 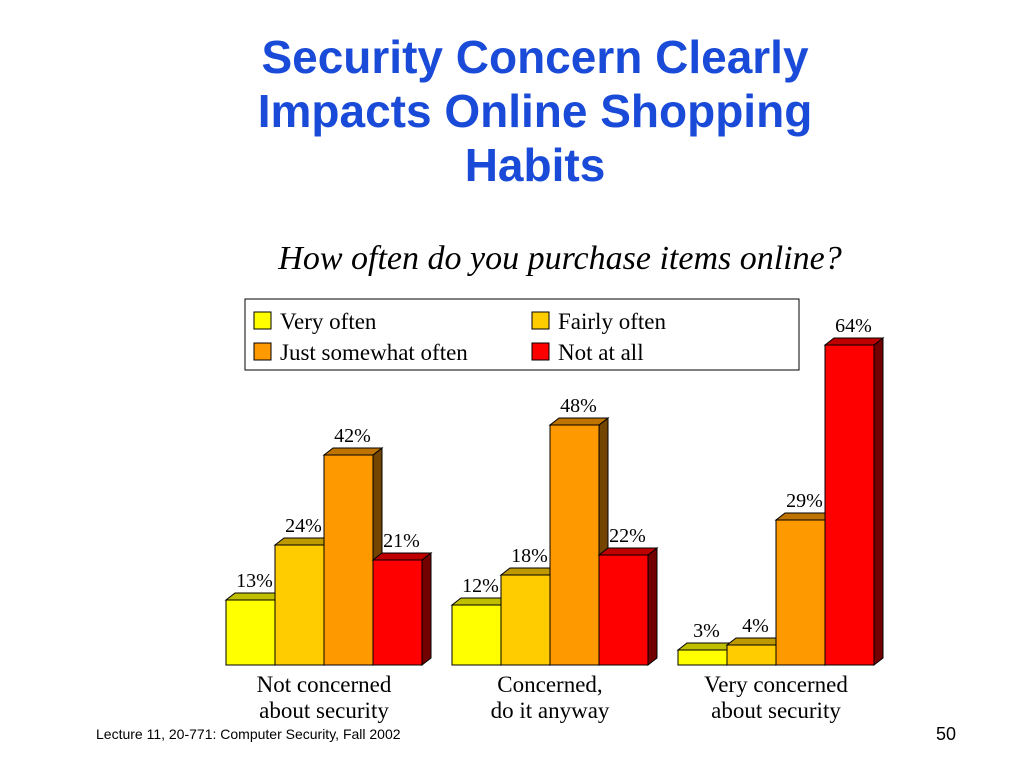 I want to click on legend, so click(x=522, y=334).